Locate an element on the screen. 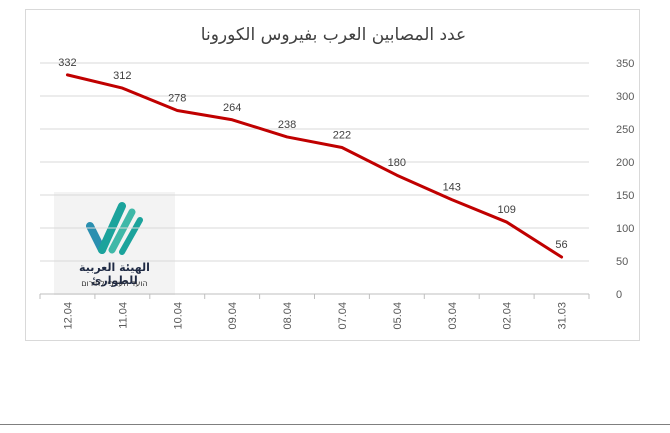 The width and height of the screenshot is (670, 433). x-tick-label: 03.04 is located at coordinates (453, 316).